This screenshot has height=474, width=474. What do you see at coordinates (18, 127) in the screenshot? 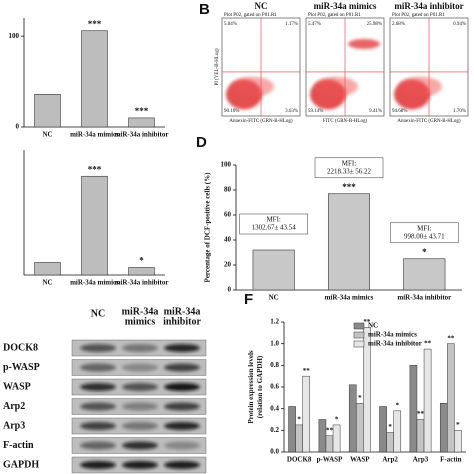
I see `y-tick-label: 0` at bounding box center [18, 127].